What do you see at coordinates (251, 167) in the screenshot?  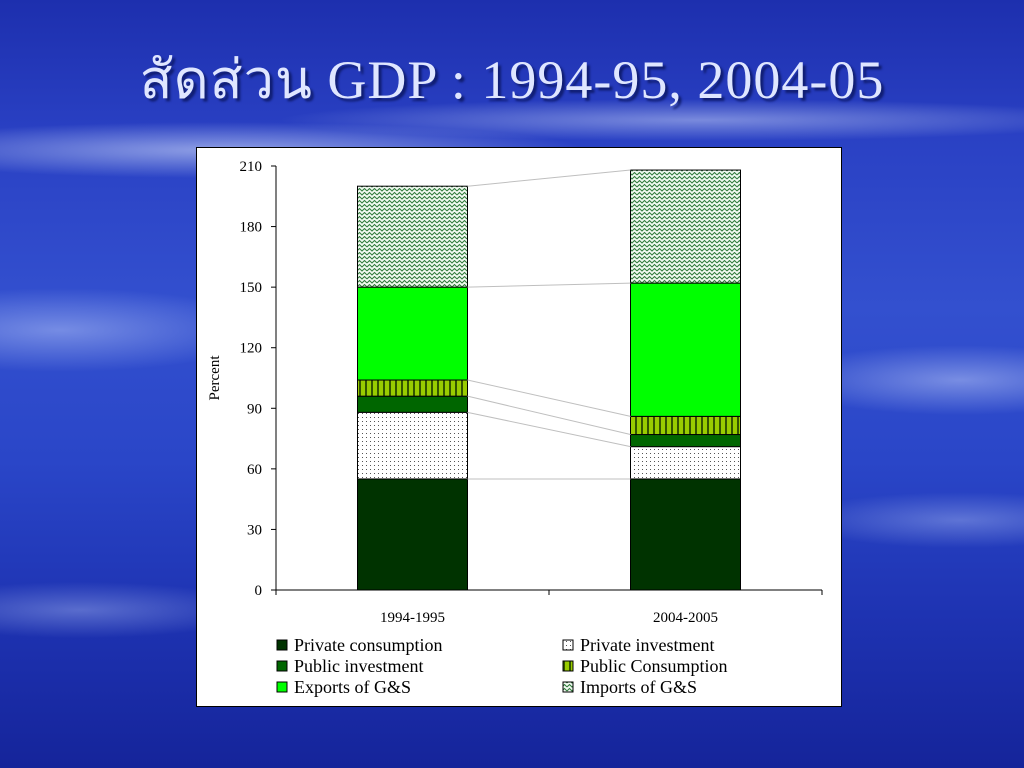 I see `y-tick-label: 210` at bounding box center [251, 167].